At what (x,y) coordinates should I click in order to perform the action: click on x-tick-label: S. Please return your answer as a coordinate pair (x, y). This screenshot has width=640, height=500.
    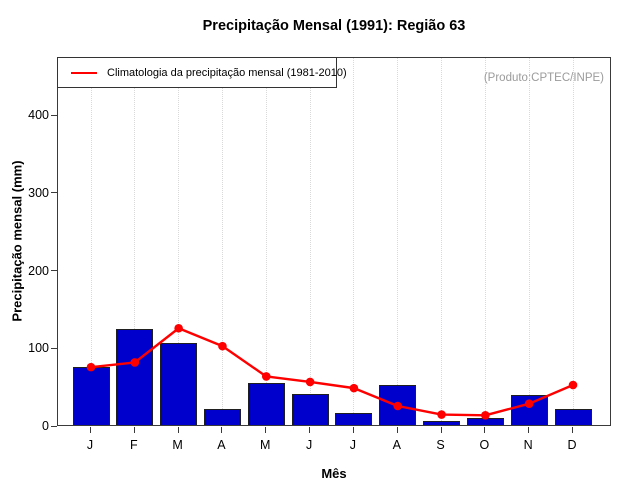
    Looking at the image, I should click on (440, 445).